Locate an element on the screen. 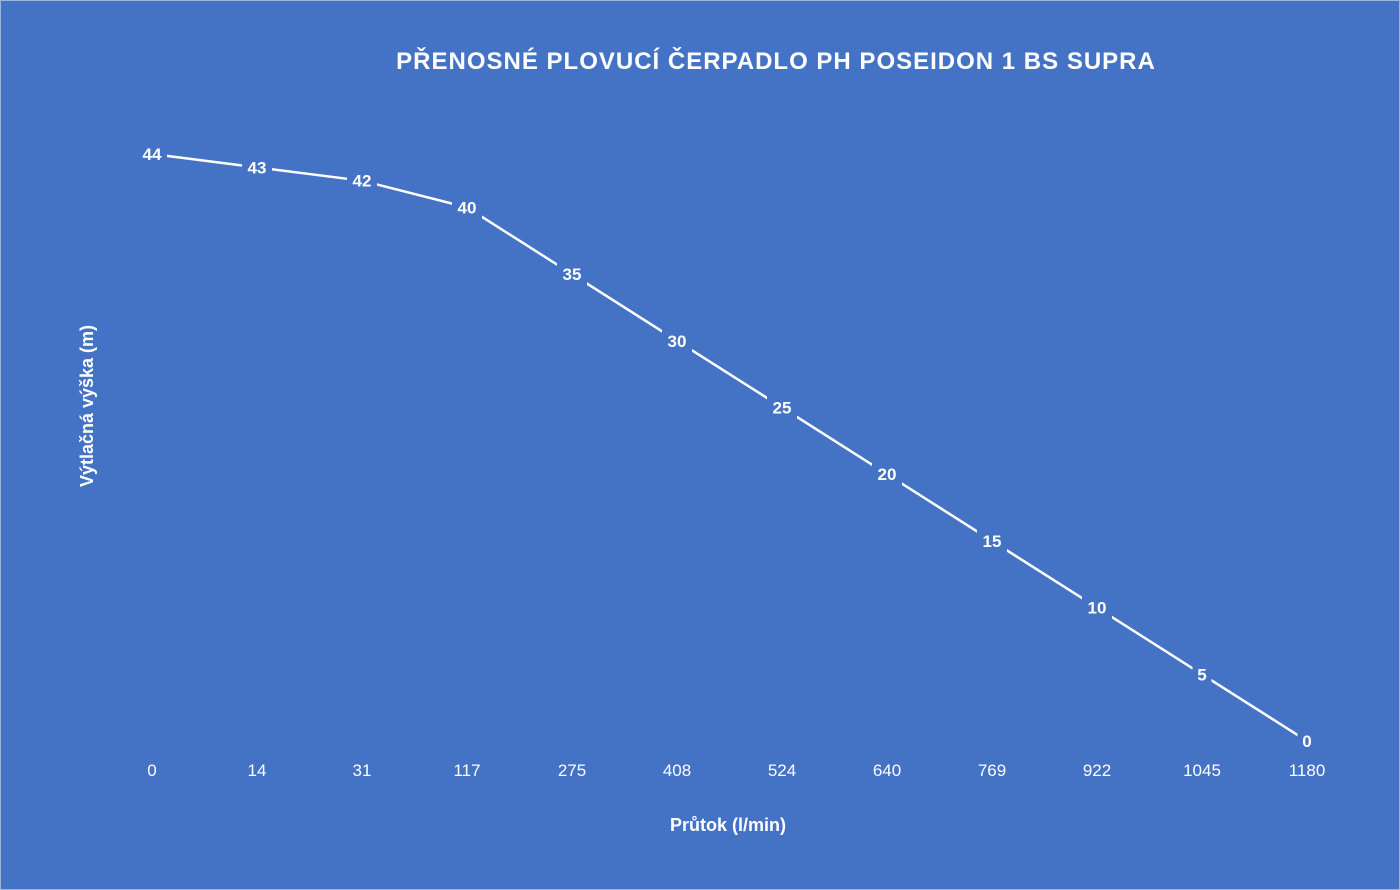 Image resolution: width=1400 pixels, height=890 pixels. data-label: 30 is located at coordinates (677, 341).